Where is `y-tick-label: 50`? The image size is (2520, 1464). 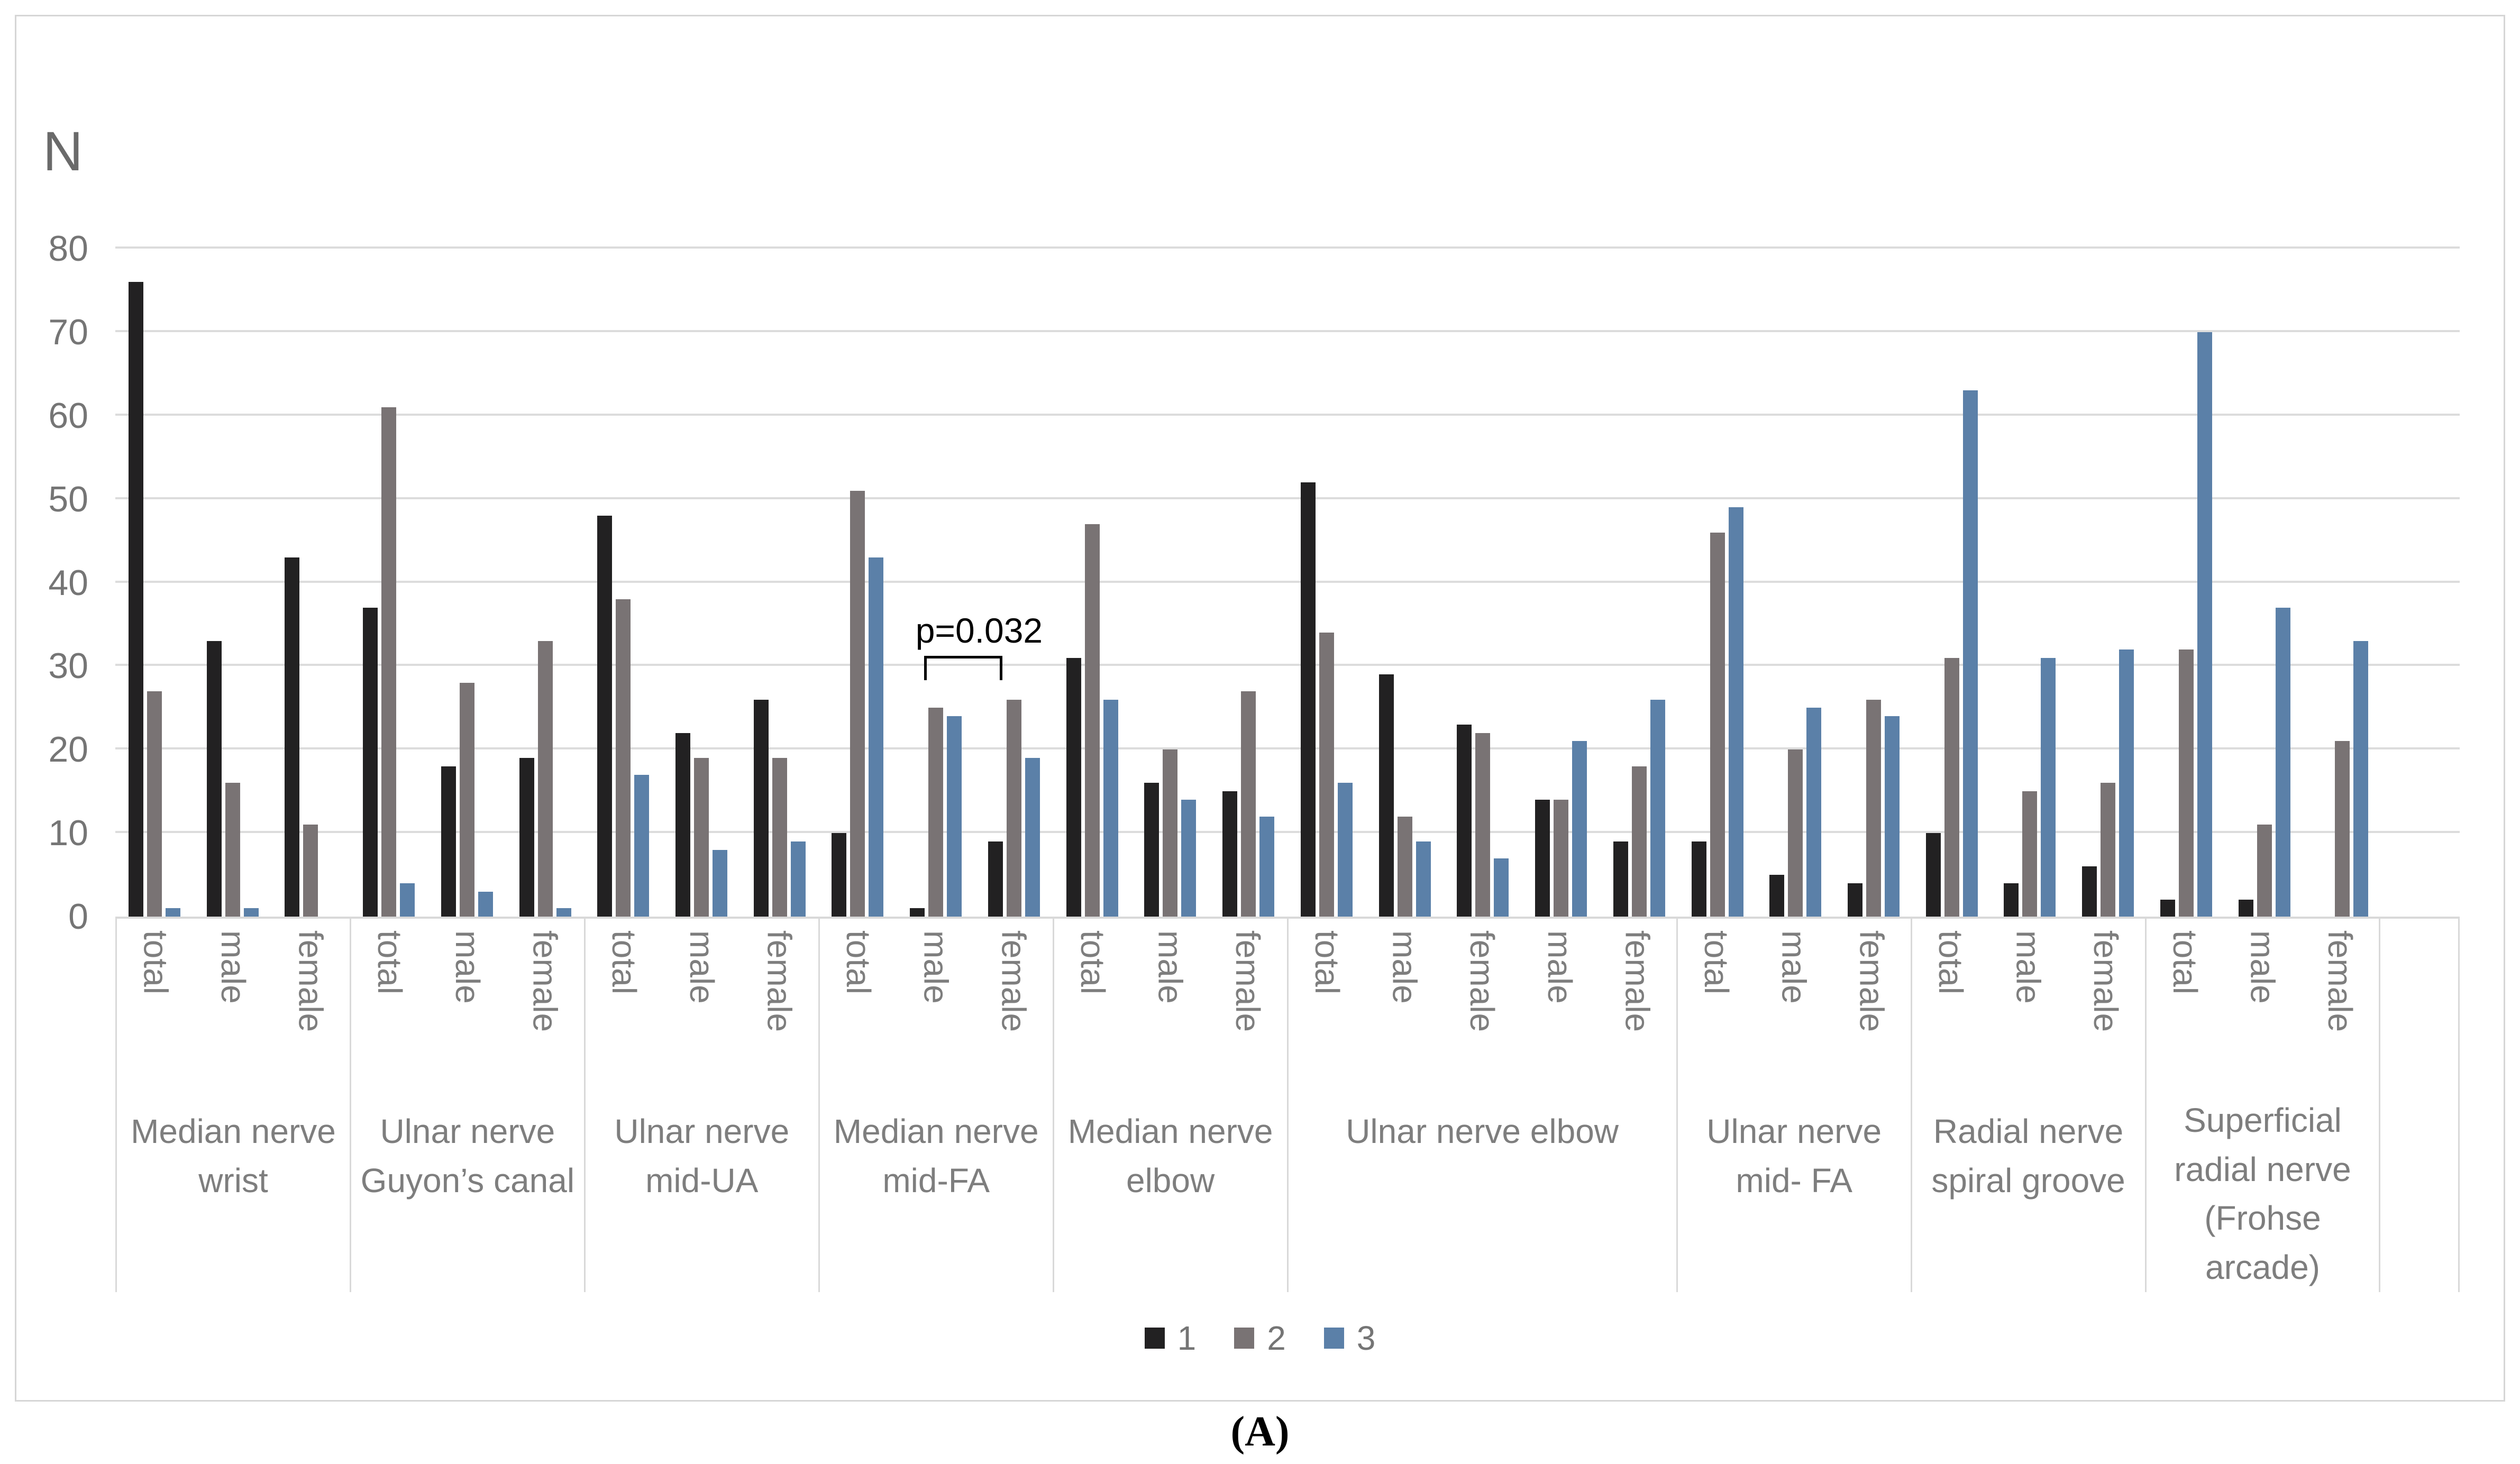
y-tick-label: 50 is located at coordinates (68, 499).